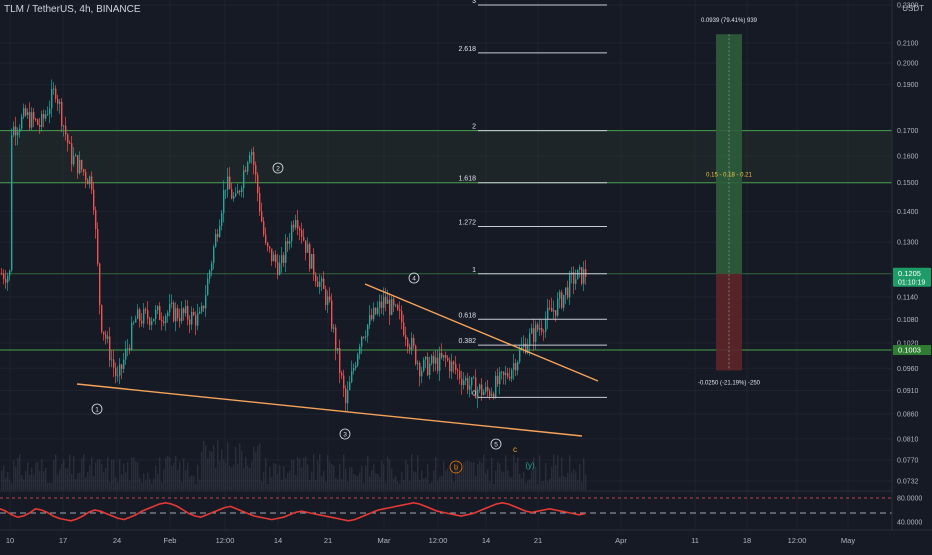 This screenshot has width=932, height=555. Describe the element at coordinates (10, 540) in the screenshot. I see `x-tick-0: 10` at that location.